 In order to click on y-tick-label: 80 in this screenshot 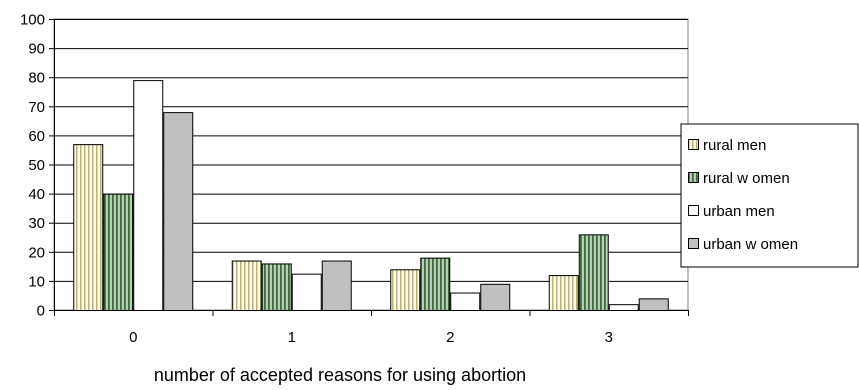, I will do `click(36, 78)`.